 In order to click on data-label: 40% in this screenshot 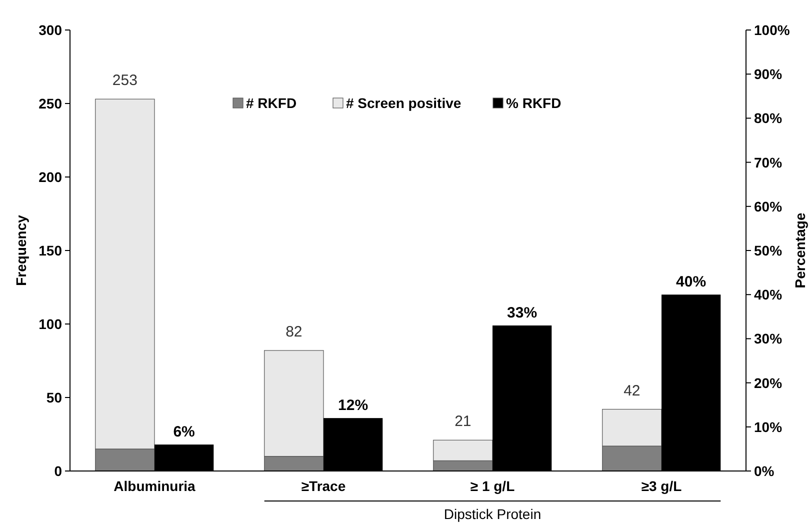, I will do `click(691, 282)`.